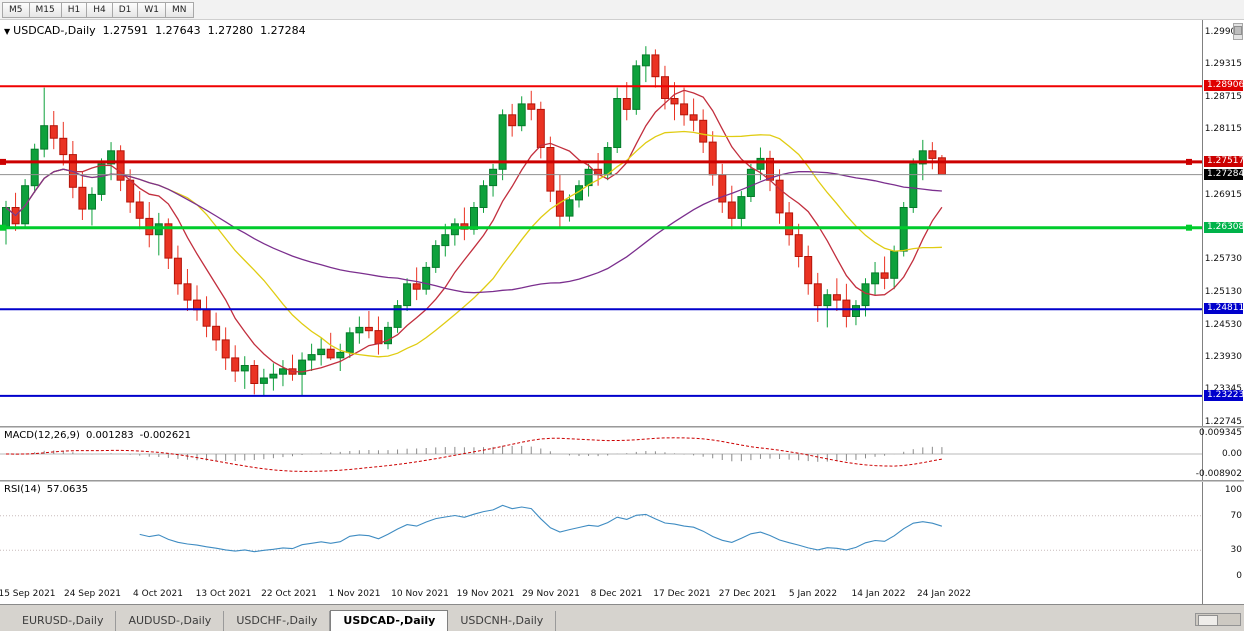 Image resolution: width=1244 pixels, height=631 pixels. What do you see at coordinates (223, 594) in the screenshot?
I see `date-axis-label: 13 Oct 2021` at bounding box center [223, 594].